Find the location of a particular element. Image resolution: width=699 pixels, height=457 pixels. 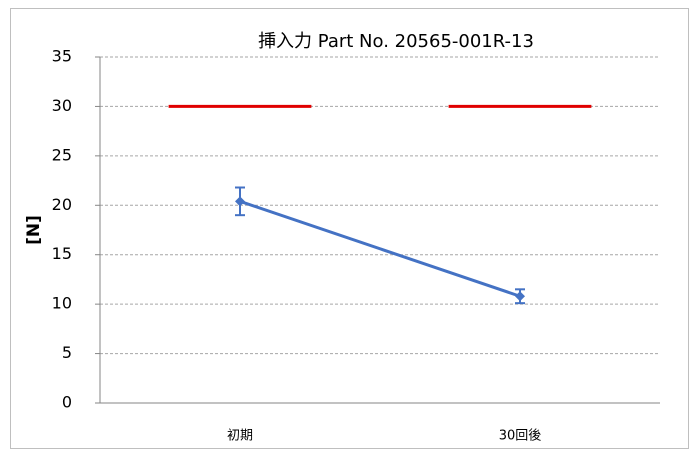

y-tick-label: 15 is located at coordinates (62, 253).